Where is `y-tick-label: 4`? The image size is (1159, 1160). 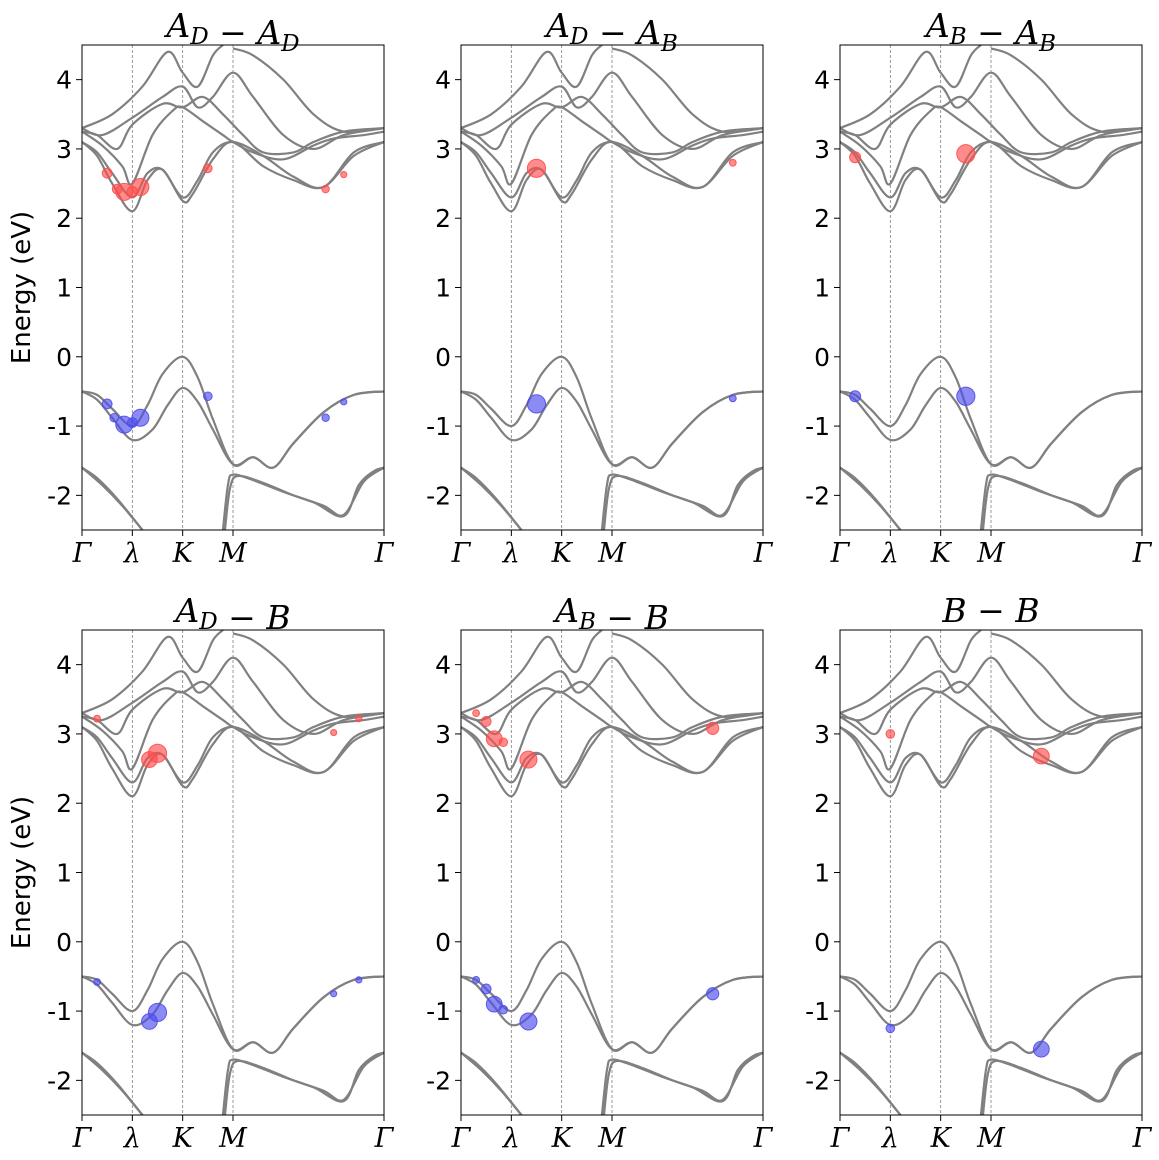
y-tick-label: 4 is located at coordinates (822, 80).